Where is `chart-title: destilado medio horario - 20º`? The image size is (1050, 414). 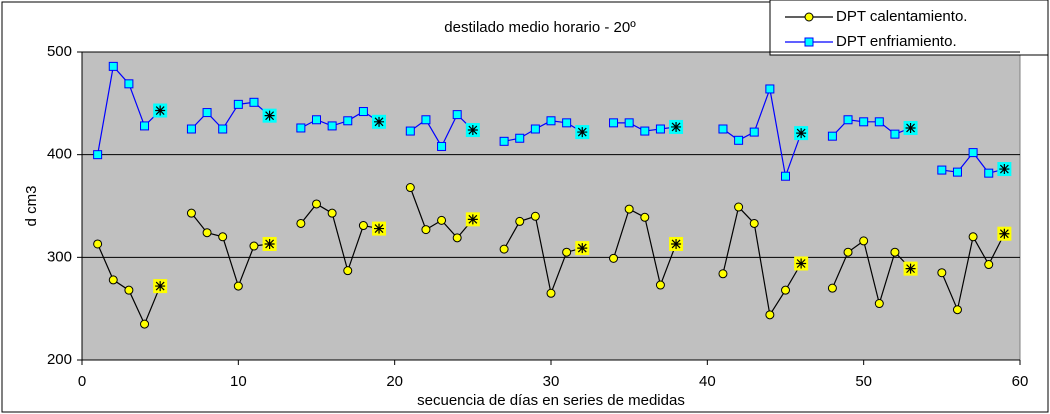 chart-title: destilado medio horario - 20º is located at coordinates (540, 27).